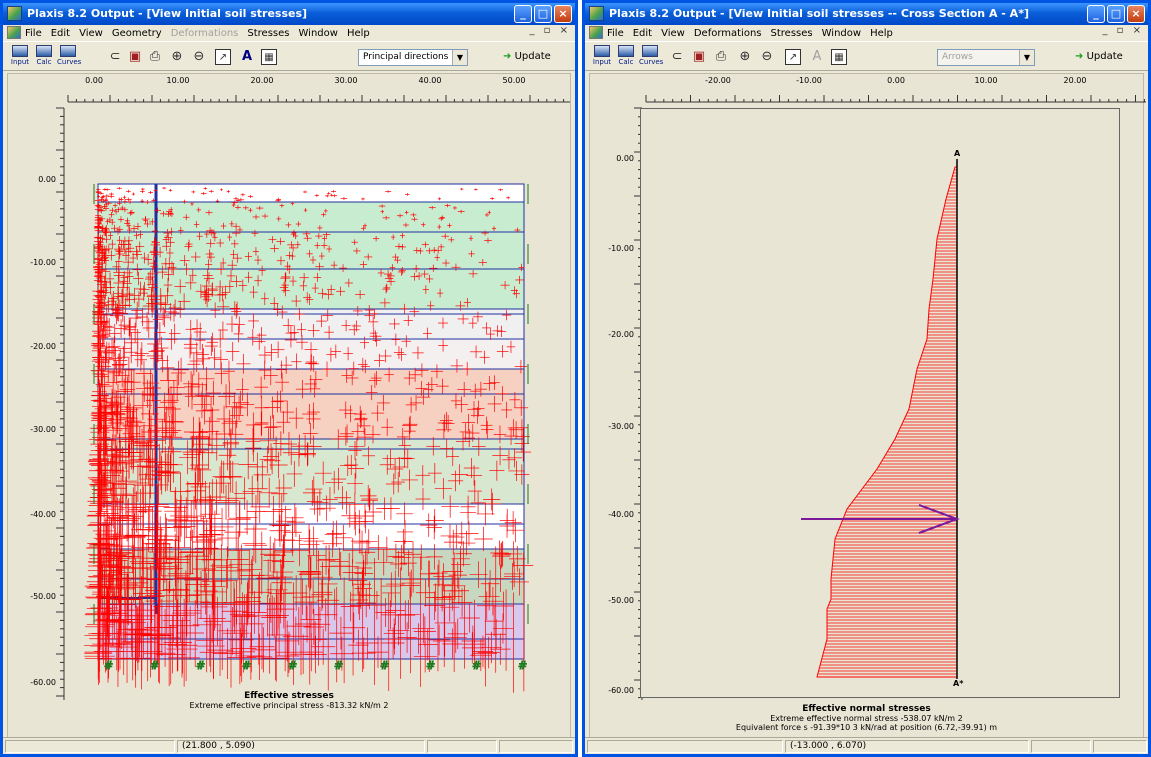 Image resolution: width=1151 pixels, height=757 pixels. Describe the element at coordinates (413, 57) in the screenshot. I see `display-mode-select: Principal directions ▼` at that location.